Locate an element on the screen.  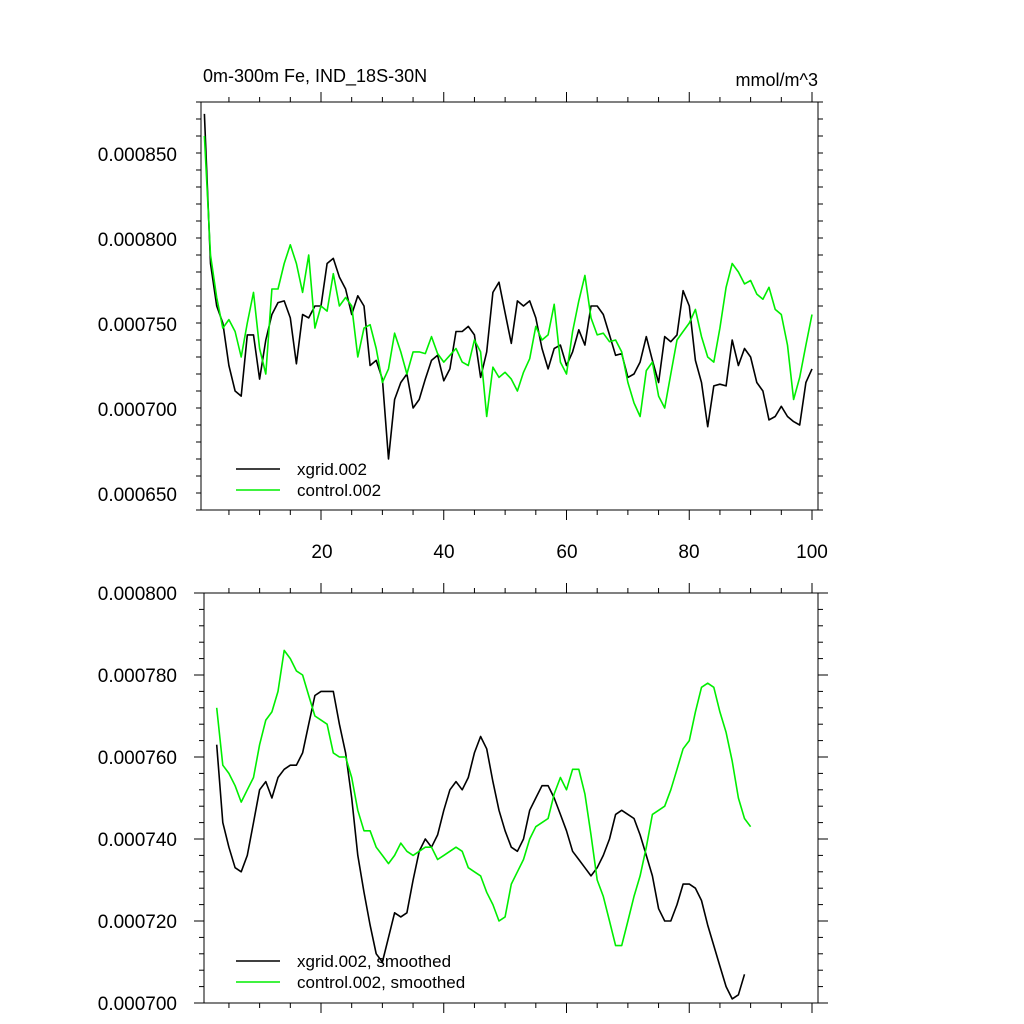
top-x-tick-label: 60 is located at coordinates (566, 552).